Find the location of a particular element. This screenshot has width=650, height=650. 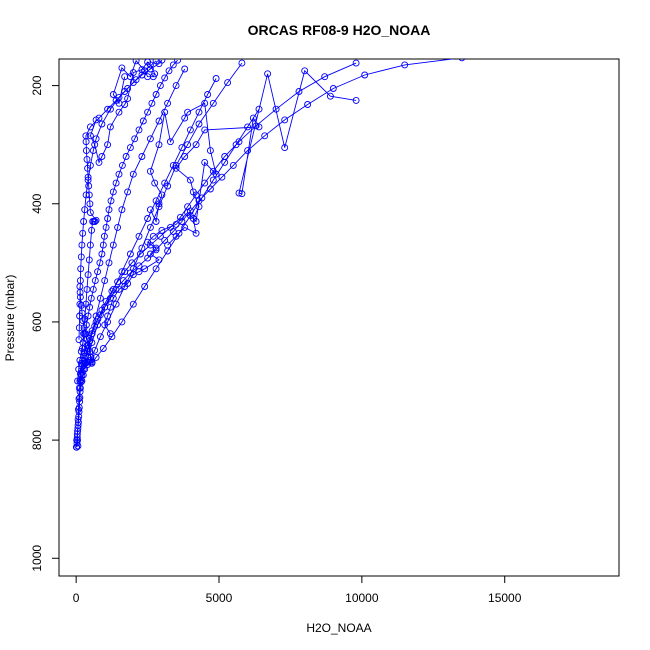

x-tick-label: 5000 is located at coordinates (219, 598).